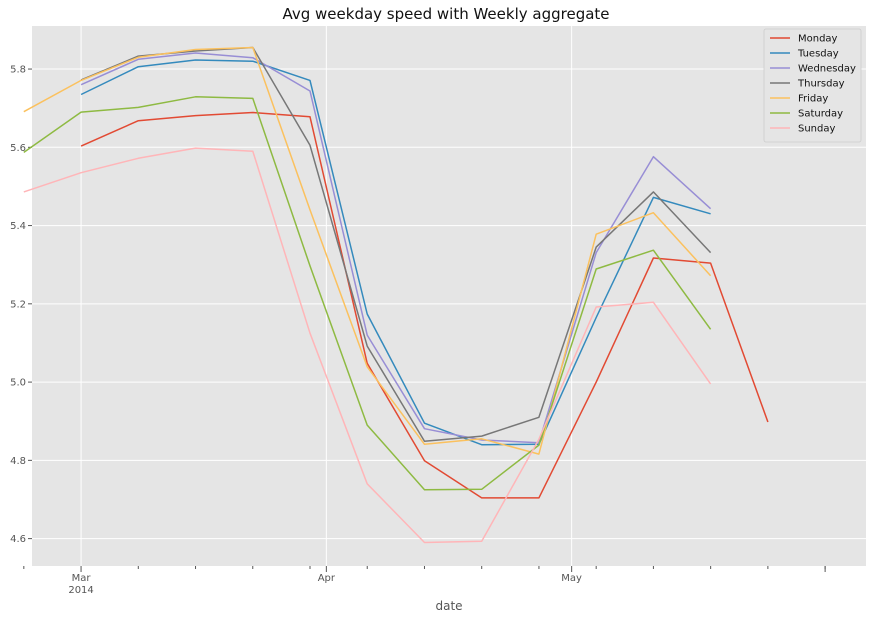 This screenshot has width=877, height=620. I want to click on y-tick-label: 4.6, so click(18, 539).